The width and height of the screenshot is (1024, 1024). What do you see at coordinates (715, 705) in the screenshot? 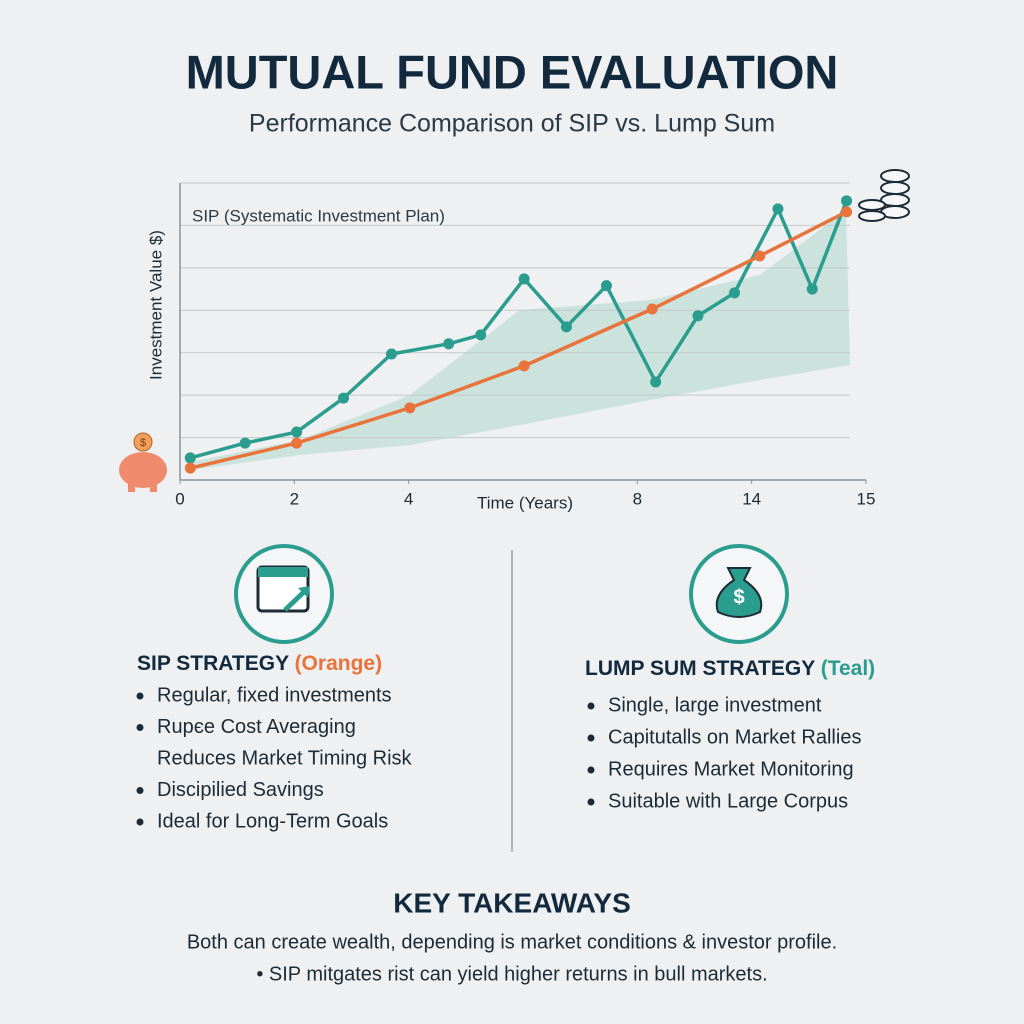
I see `bullet-text: Single, large investment` at bounding box center [715, 705].